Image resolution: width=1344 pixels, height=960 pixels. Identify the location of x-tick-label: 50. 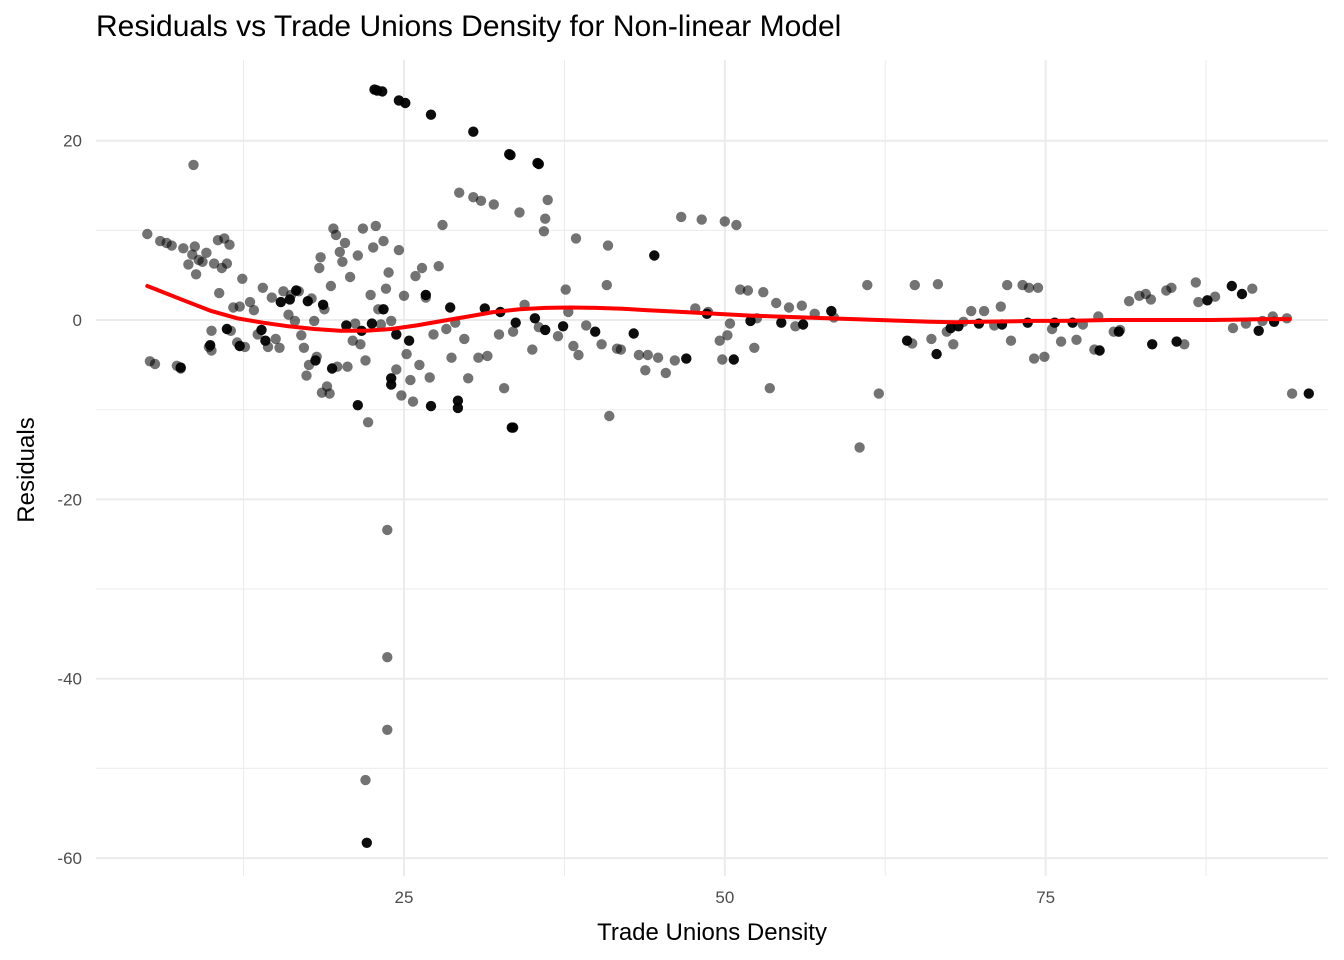
(724, 897).